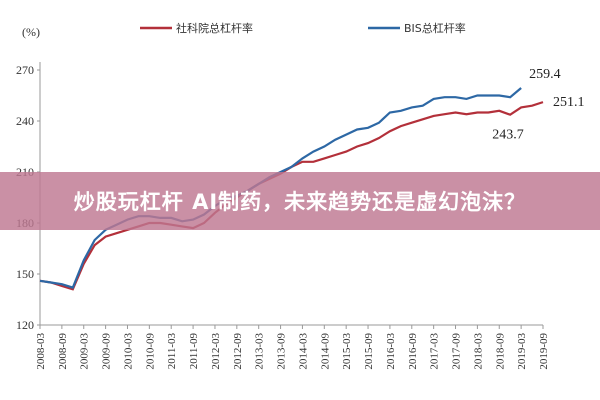 This screenshot has height=400, width=600. Describe the element at coordinates (216, 351) in the screenshot. I see `x-tick-label: 2012-03` at that location.